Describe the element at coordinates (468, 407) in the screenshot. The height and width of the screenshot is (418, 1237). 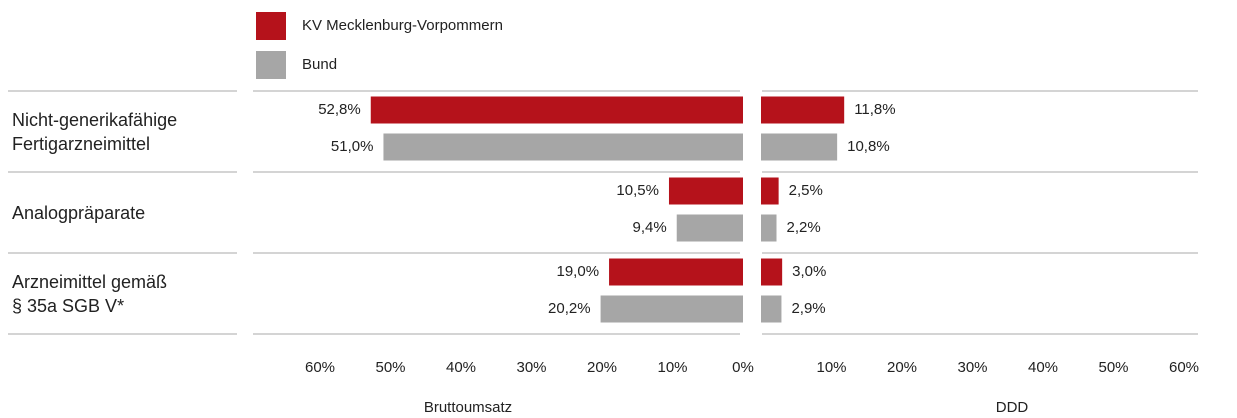
I see `axis-title: Bruttoumsatz` at that location.